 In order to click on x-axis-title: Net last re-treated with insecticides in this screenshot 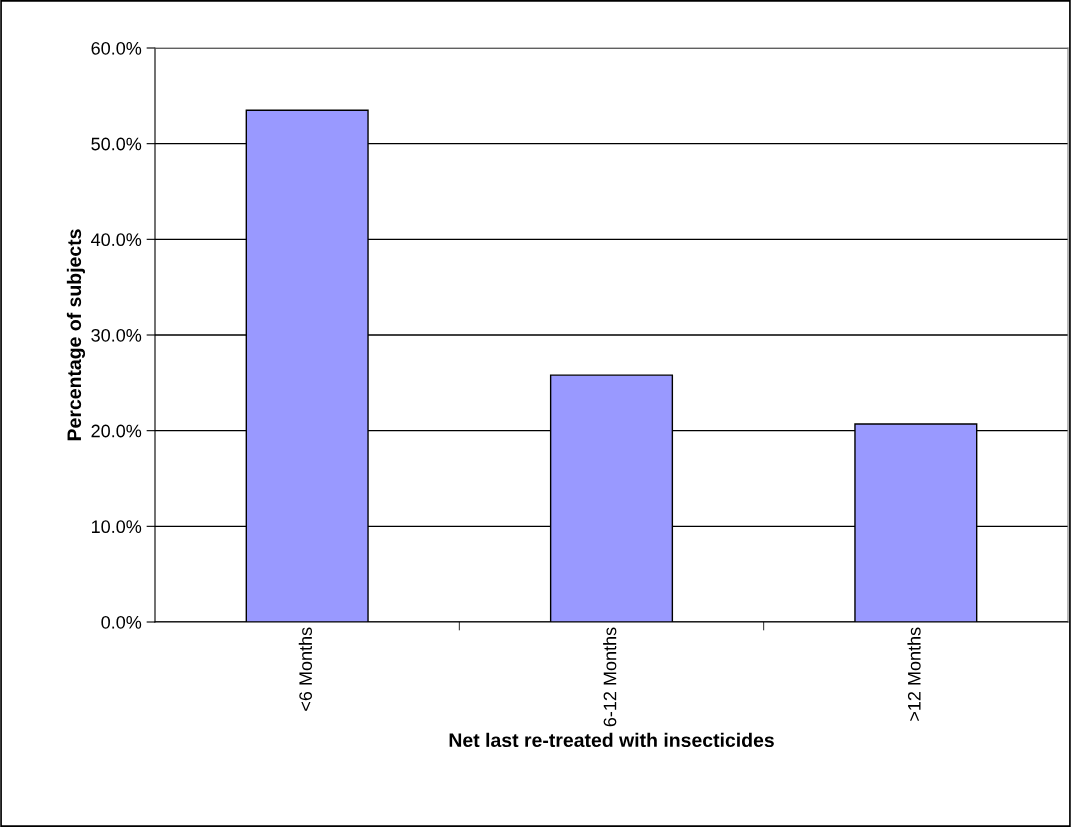, I will do `click(611, 740)`.